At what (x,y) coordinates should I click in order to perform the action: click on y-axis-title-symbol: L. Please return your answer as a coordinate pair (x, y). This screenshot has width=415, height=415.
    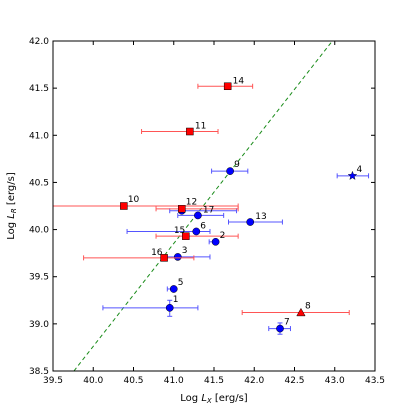
    Looking at the image, I should click on (11, 216).